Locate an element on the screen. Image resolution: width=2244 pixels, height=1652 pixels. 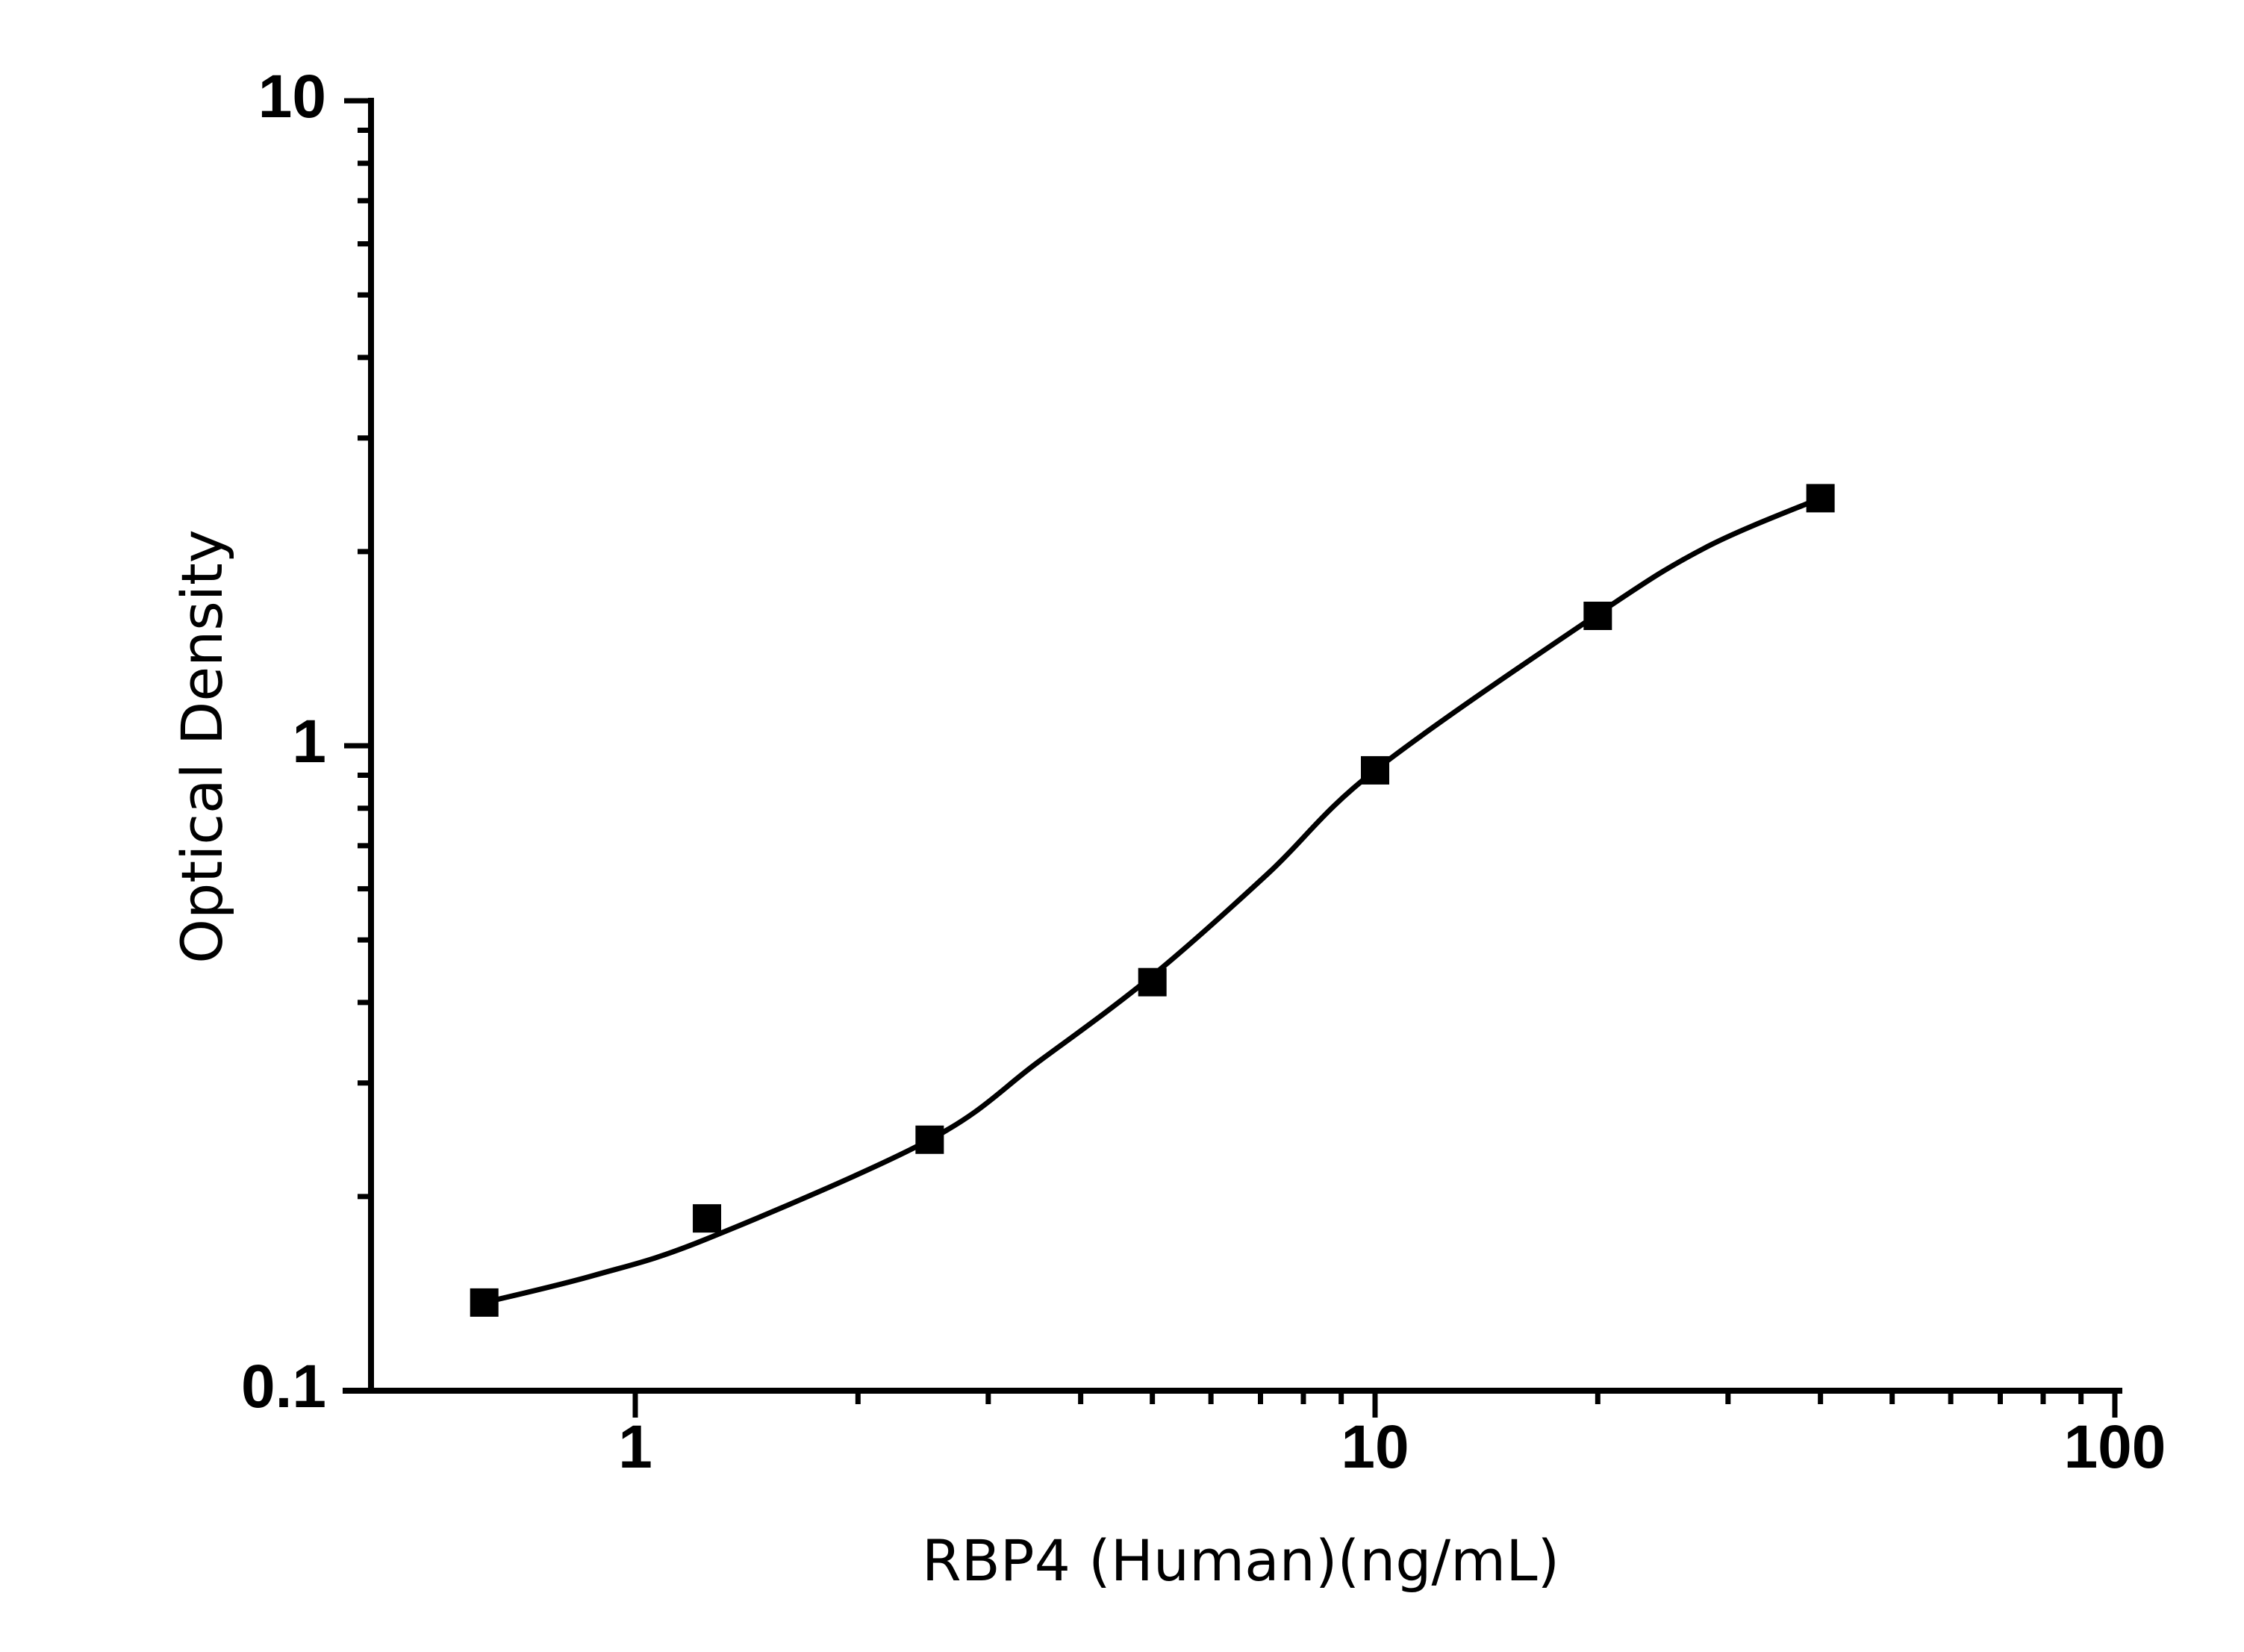
y-tick-label: 1 is located at coordinates (309, 742).